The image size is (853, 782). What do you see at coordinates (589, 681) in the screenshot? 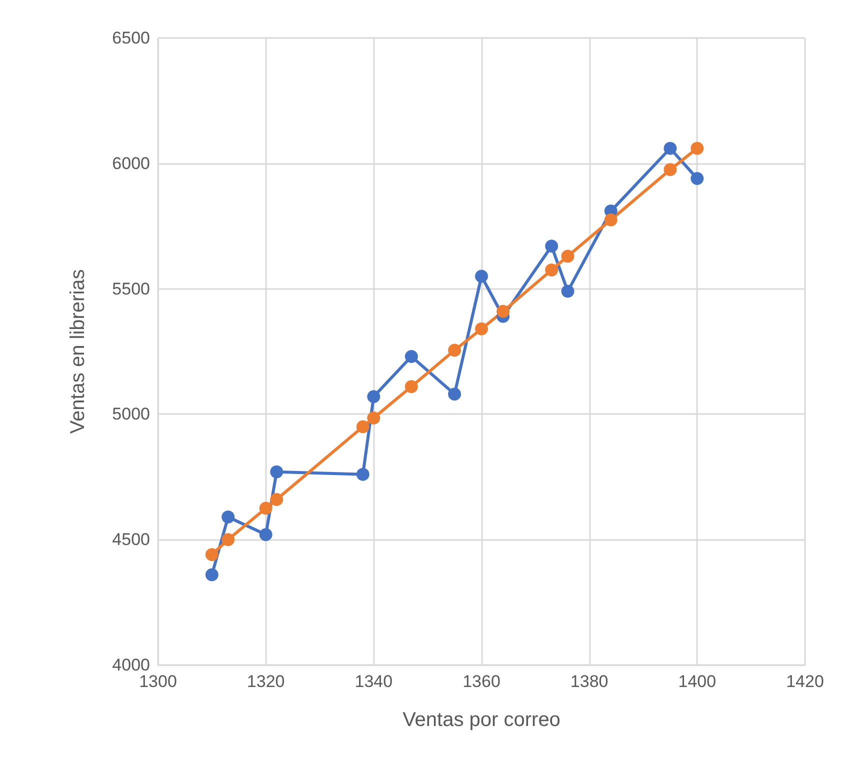
I see `x-tick-label: 1380` at bounding box center [589, 681].